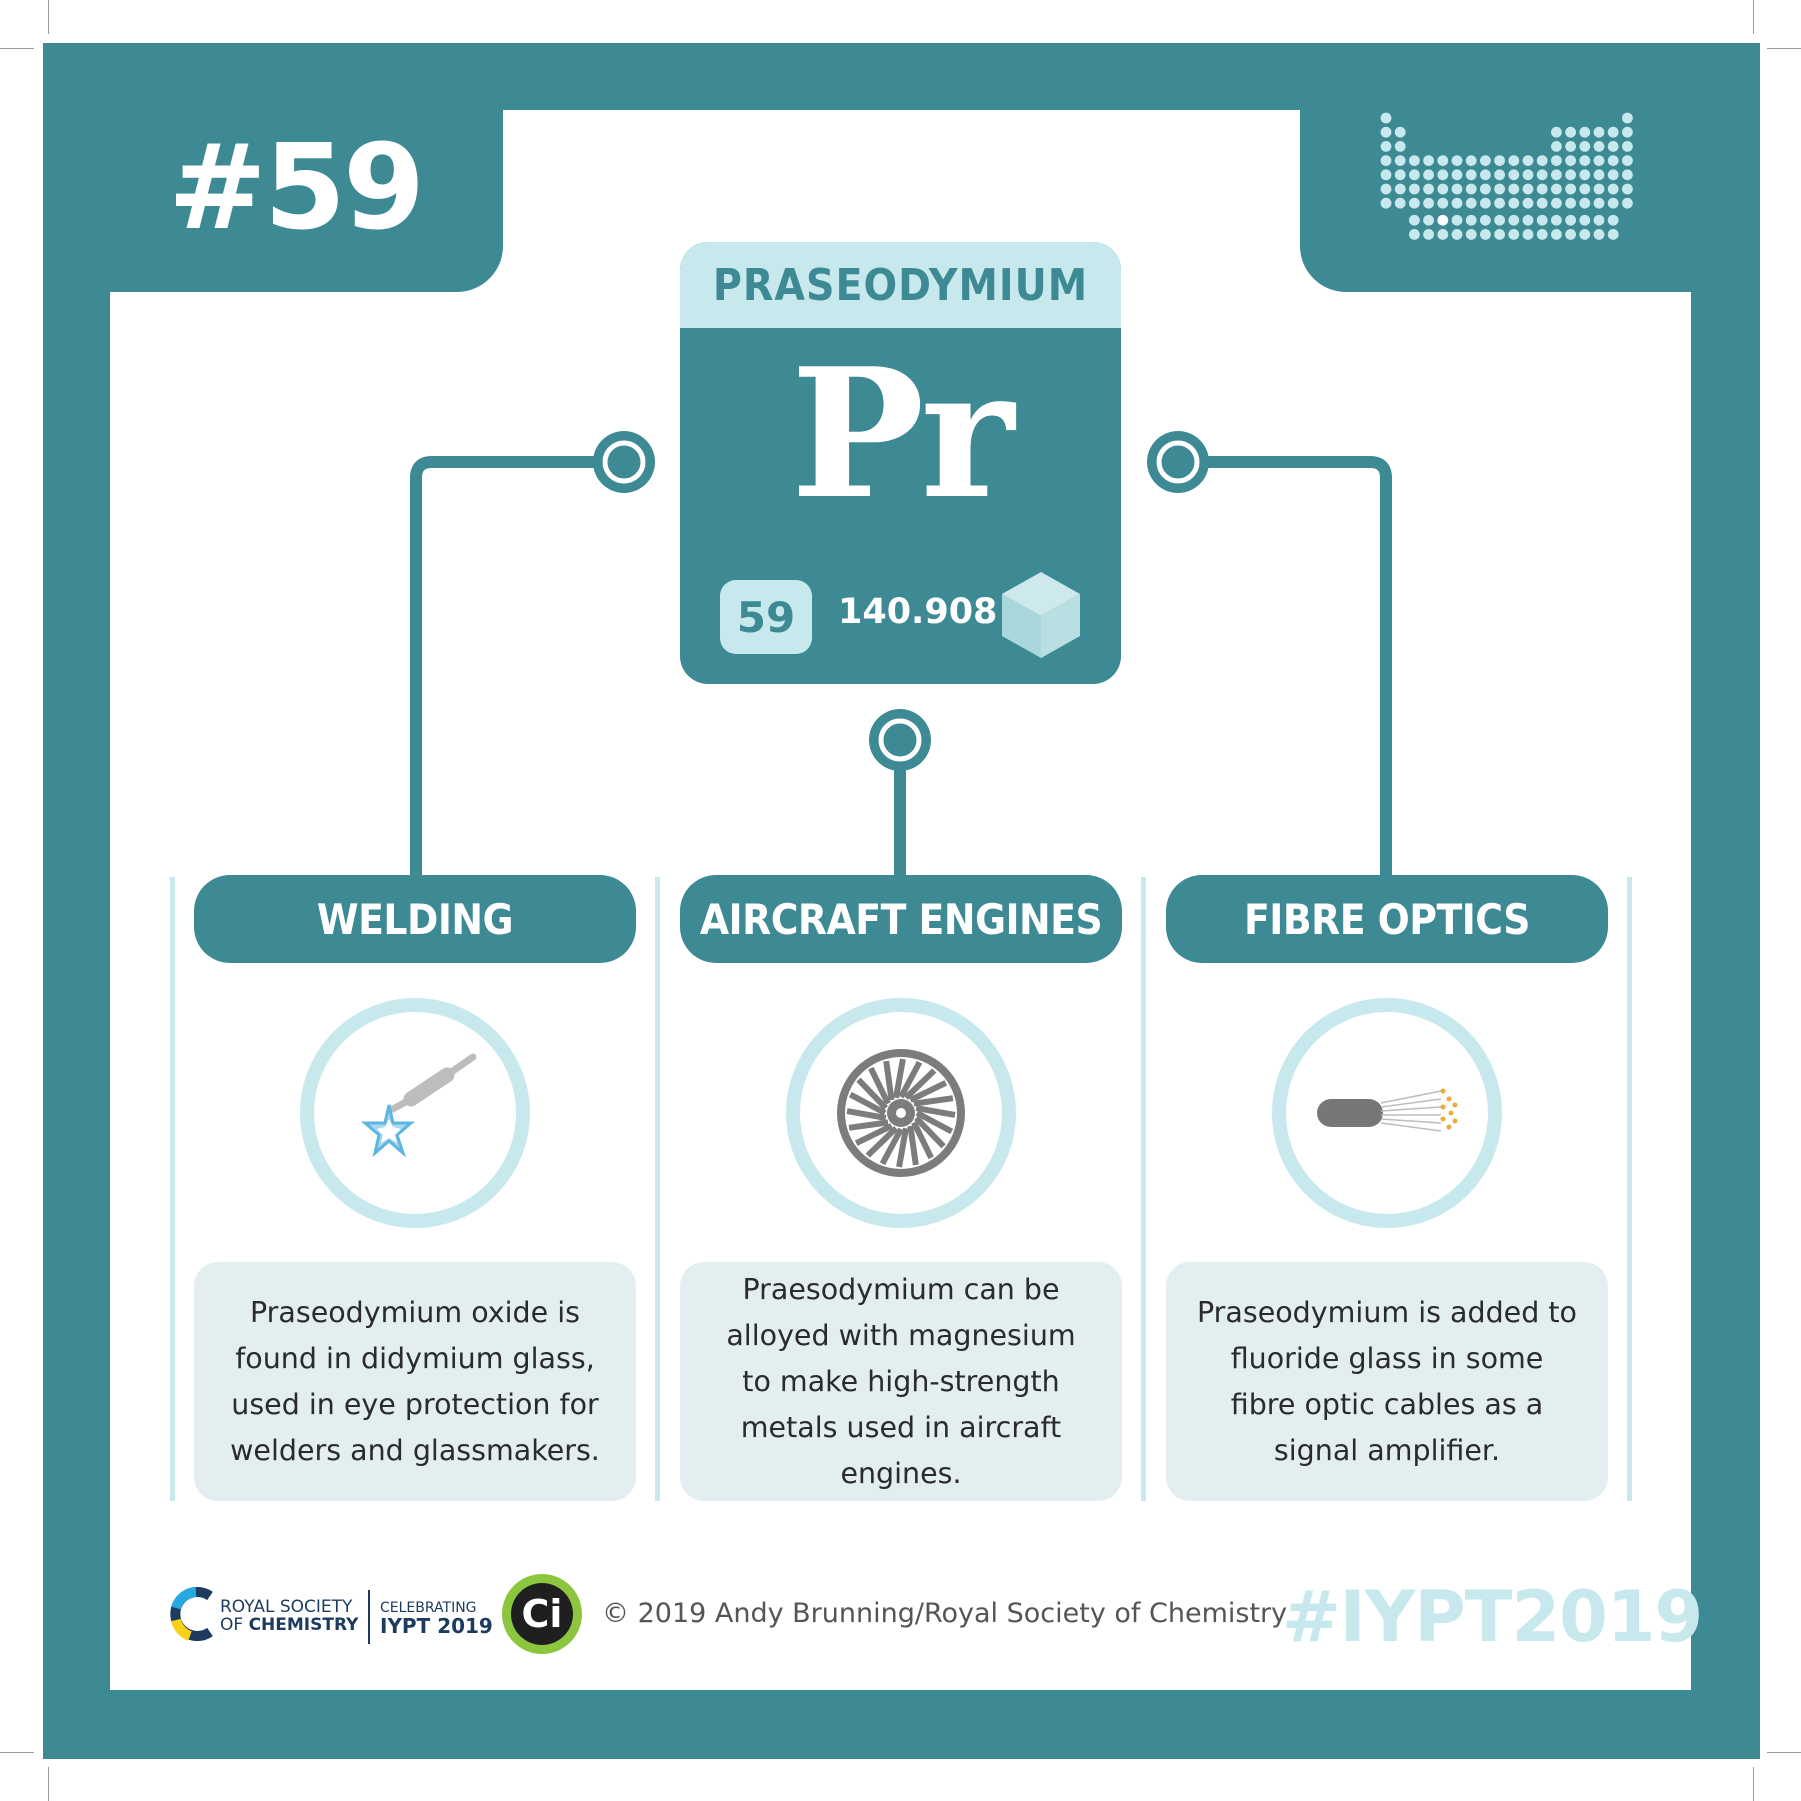  What do you see at coordinates (900, 740) in the screenshot?
I see `connector-node-center` at bounding box center [900, 740].